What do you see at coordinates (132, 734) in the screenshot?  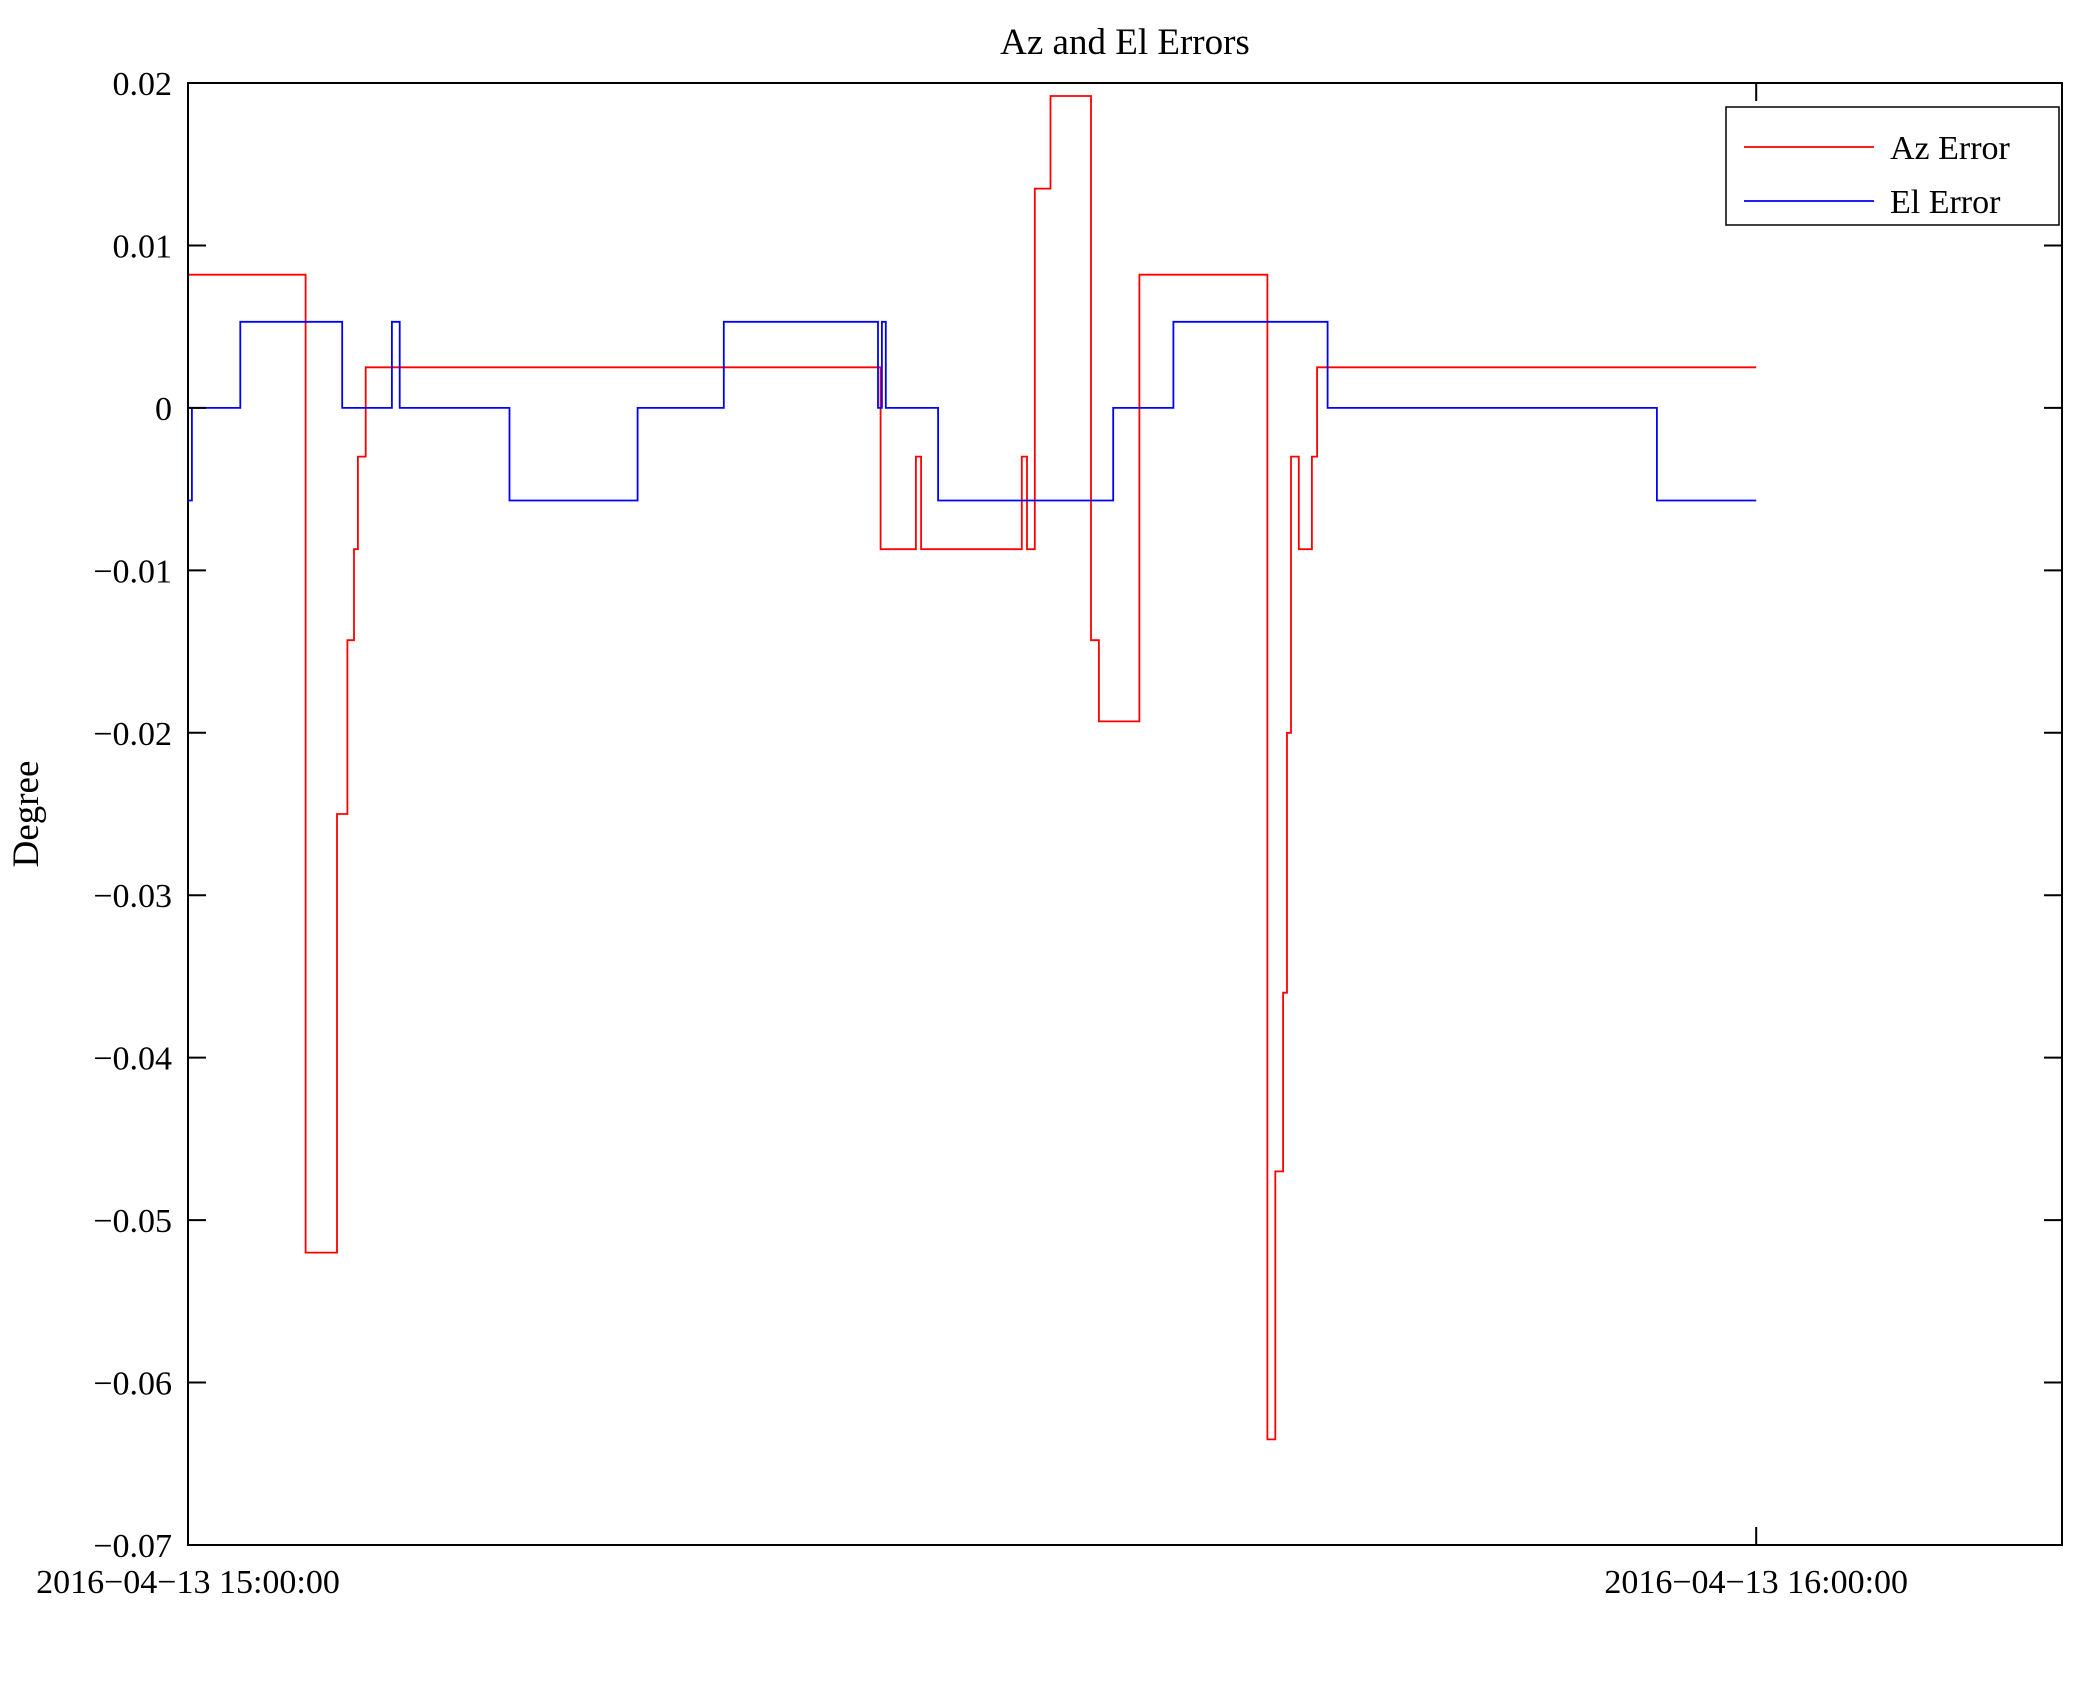 I see `y-tick-label: −0.02` at bounding box center [132, 734].